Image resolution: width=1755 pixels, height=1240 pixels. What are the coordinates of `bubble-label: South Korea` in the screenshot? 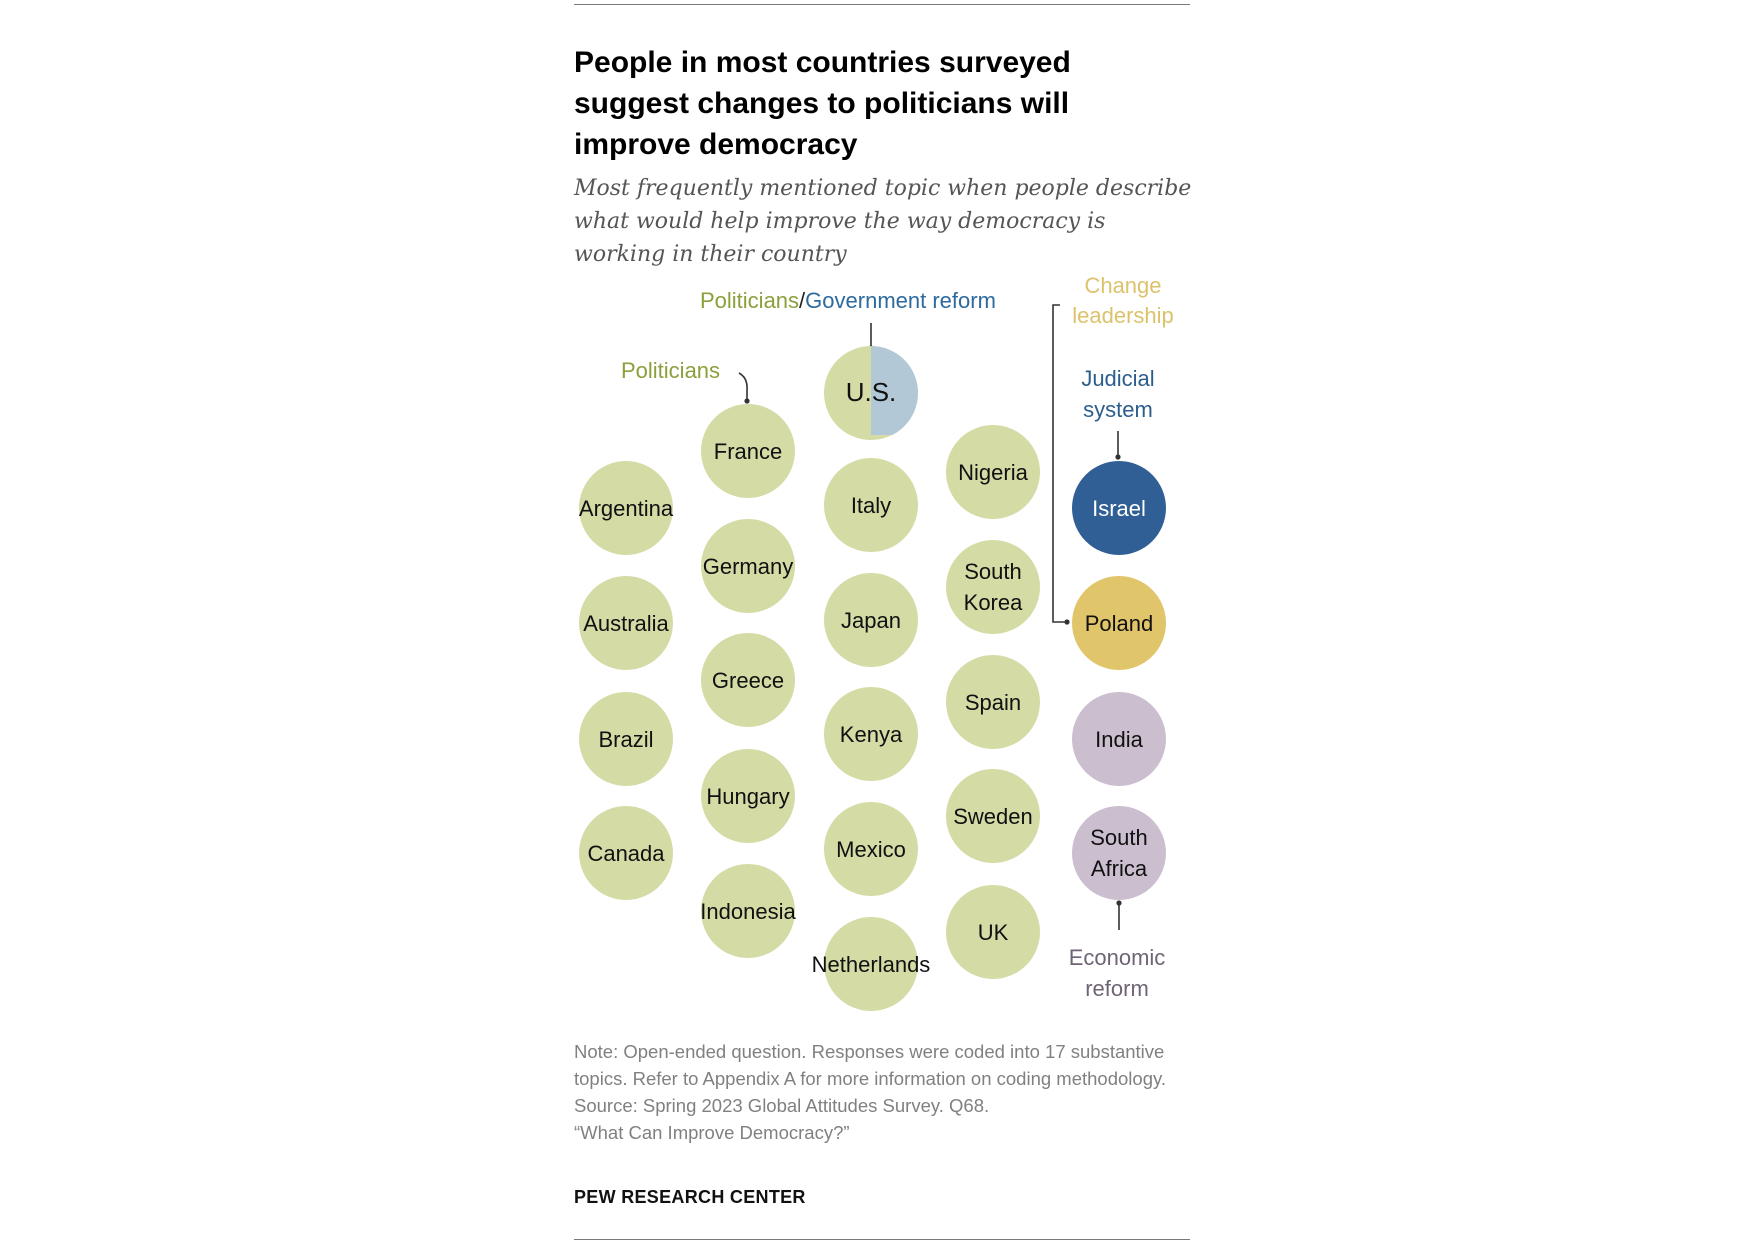 It's located at (993, 587).